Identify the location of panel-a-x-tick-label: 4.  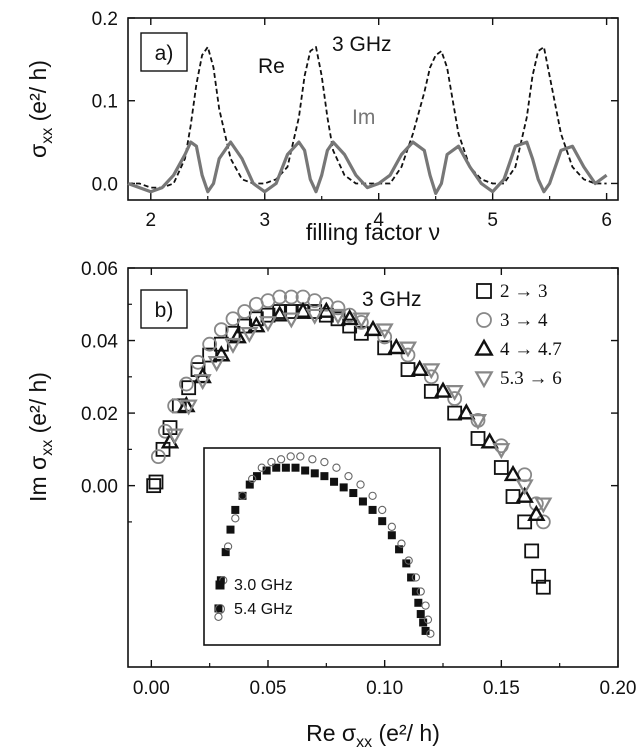
(378, 220).